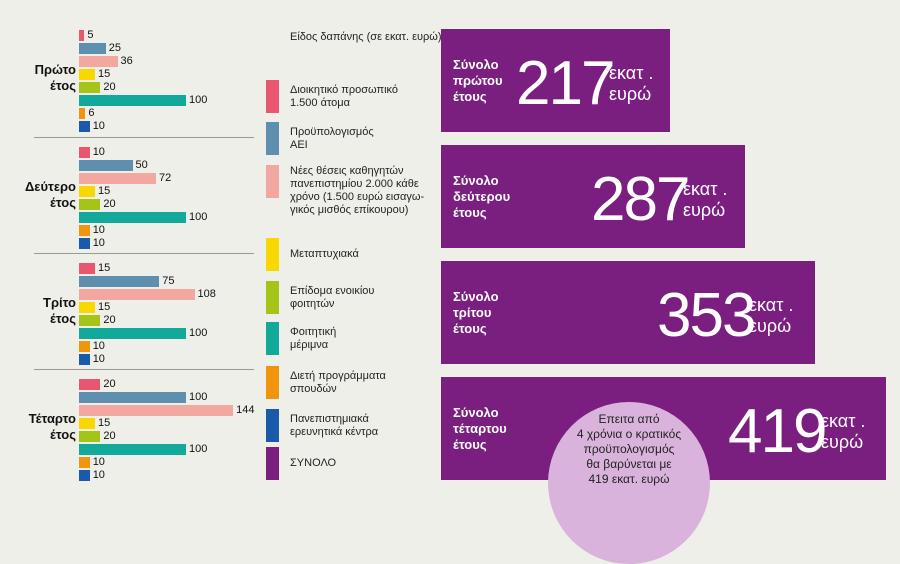 The height and width of the screenshot is (564, 900). I want to click on total-value: 217, so click(565, 83).